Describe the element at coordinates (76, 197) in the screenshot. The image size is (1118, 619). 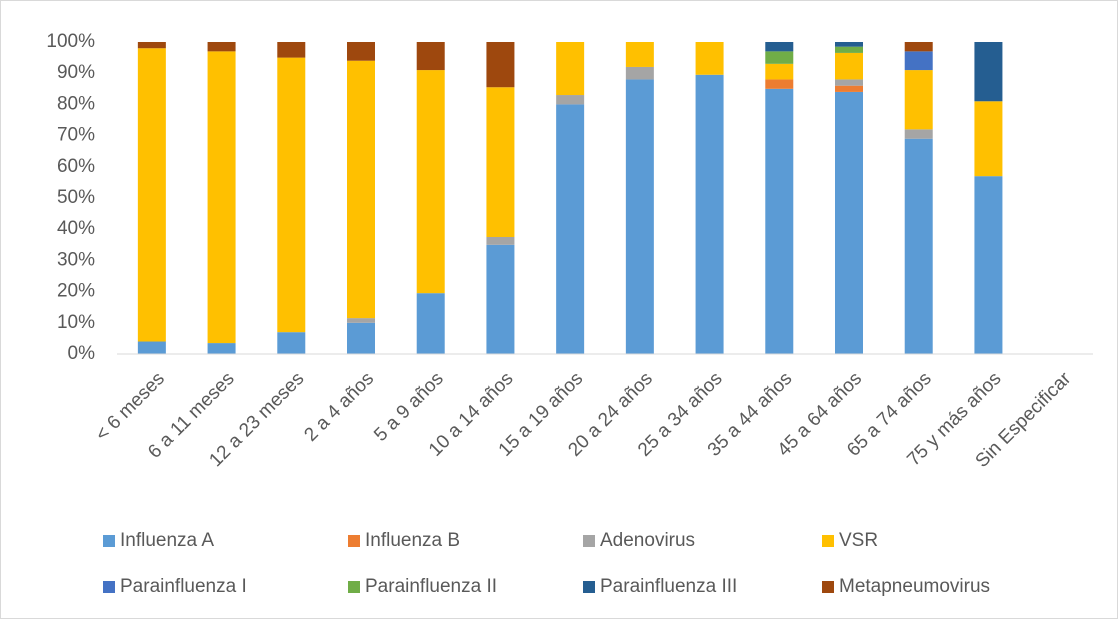
I see `y-tick-label: 50%` at that location.